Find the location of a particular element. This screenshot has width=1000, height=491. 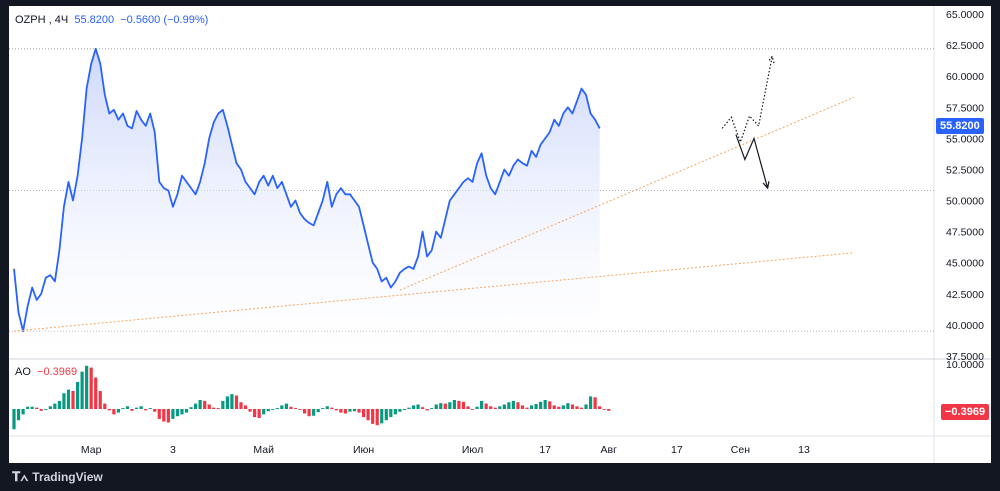

ao-tag: −0.3969 is located at coordinates (965, 412).